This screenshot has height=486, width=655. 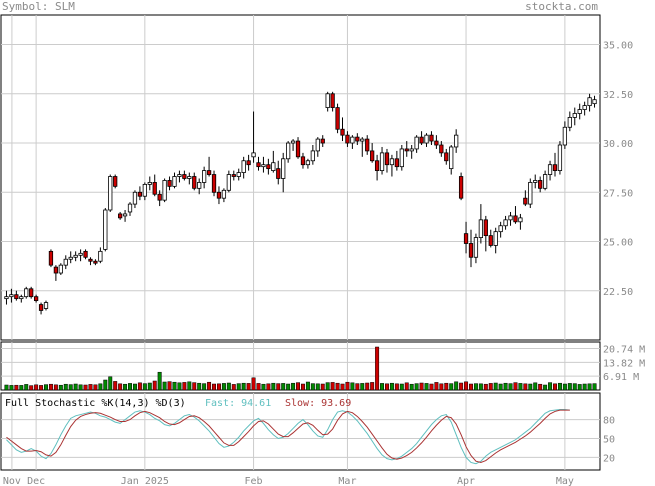 I want to click on x-axis-label: Jan 2025, so click(x=145, y=481).